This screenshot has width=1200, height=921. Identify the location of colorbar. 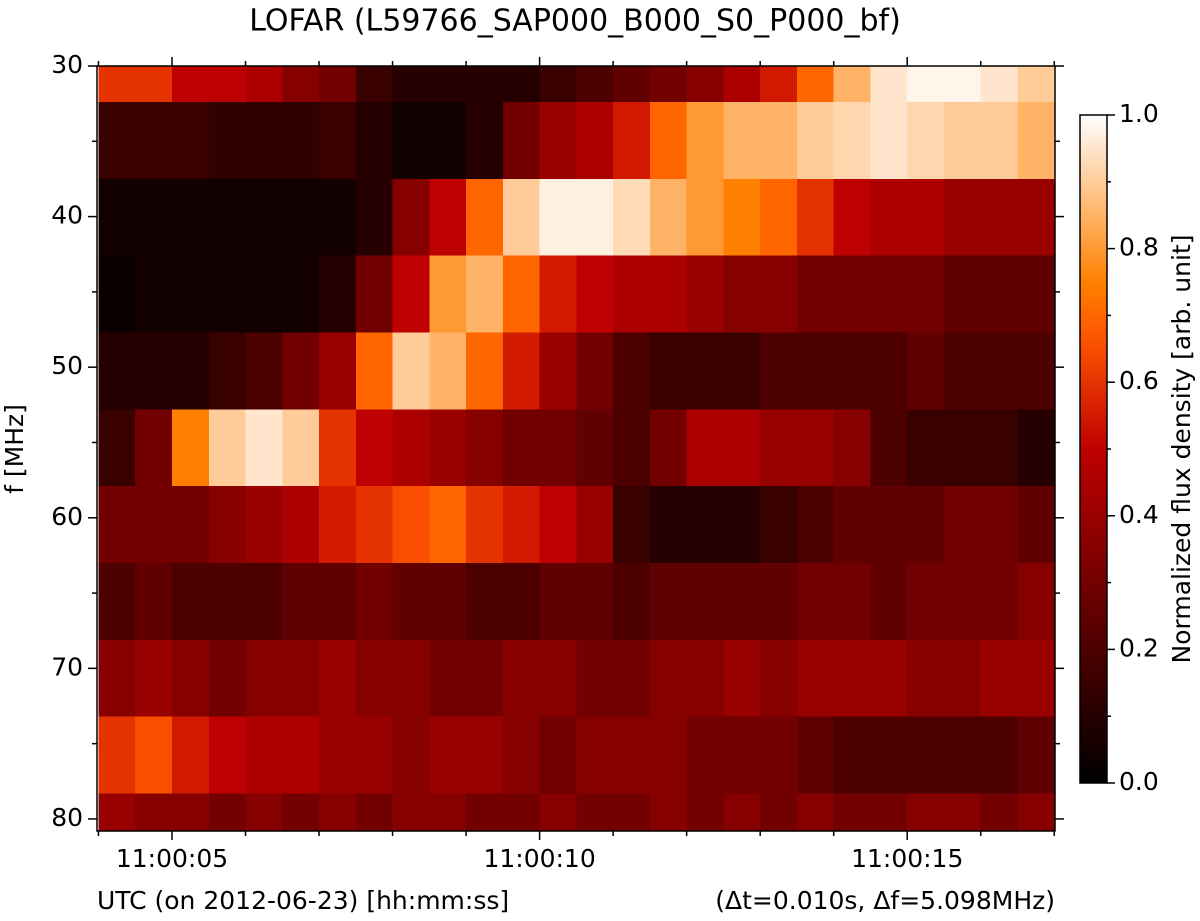
(1093, 449).